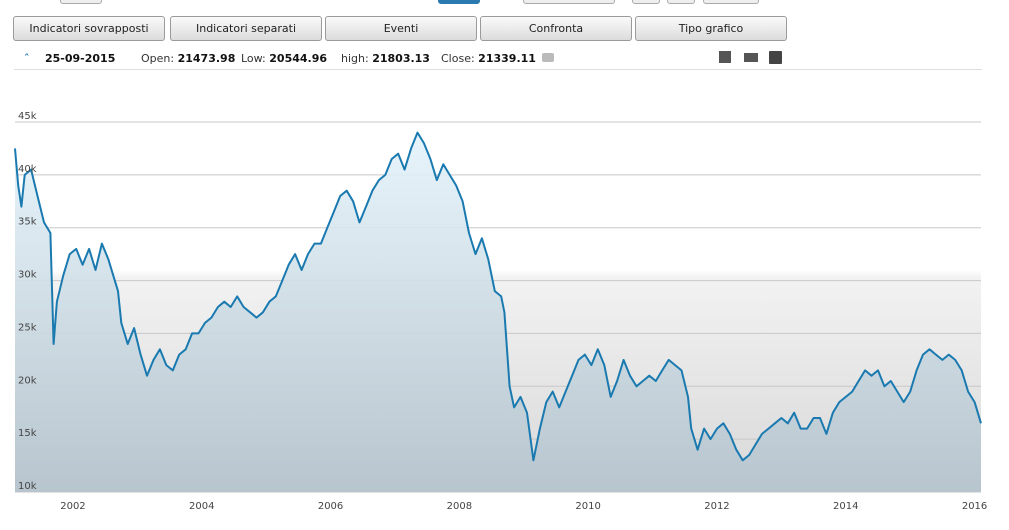 Image resolution: width=1009 pixels, height=530 pixels. What do you see at coordinates (569, 2) in the screenshot?
I see `input` at bounding box center [569, 2].